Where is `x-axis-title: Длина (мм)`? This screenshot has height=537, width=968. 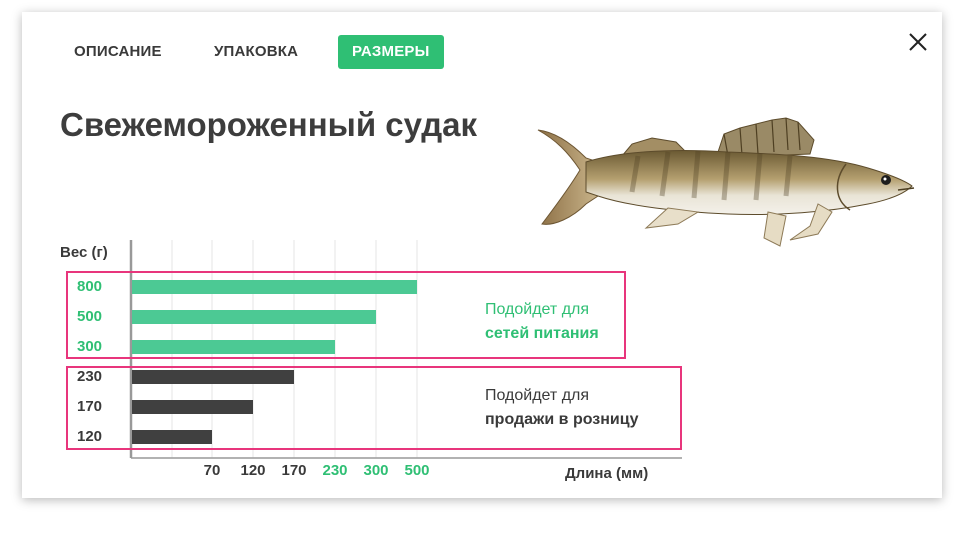 x-axis-title: Длина (мм) is located at coordinates (607, 473).